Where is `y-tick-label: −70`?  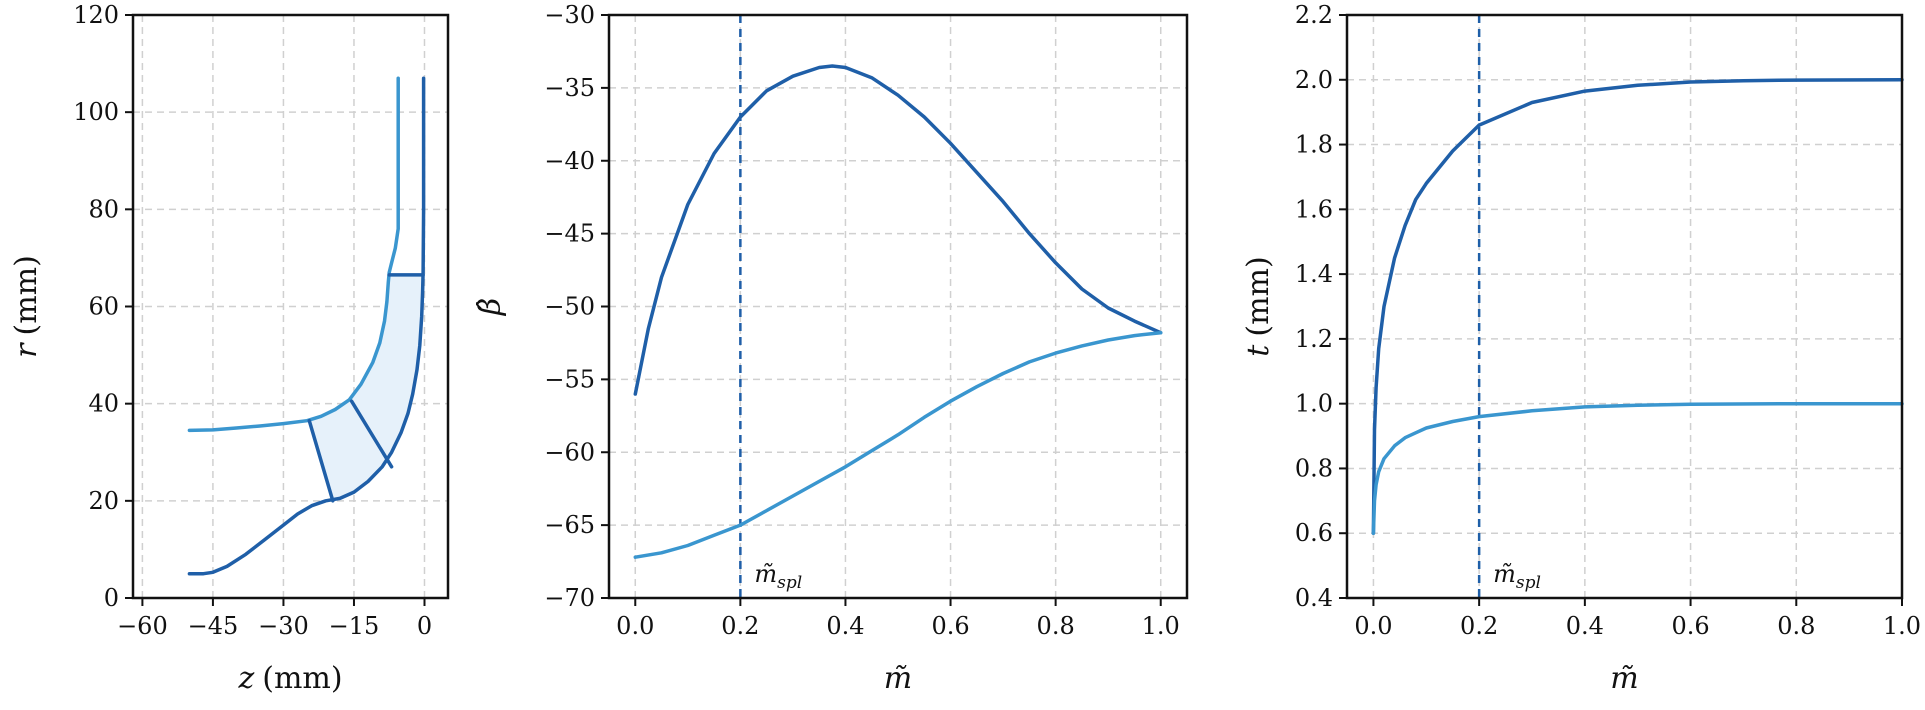 y-tick-label: −70 is located at coordinates (569, 598).